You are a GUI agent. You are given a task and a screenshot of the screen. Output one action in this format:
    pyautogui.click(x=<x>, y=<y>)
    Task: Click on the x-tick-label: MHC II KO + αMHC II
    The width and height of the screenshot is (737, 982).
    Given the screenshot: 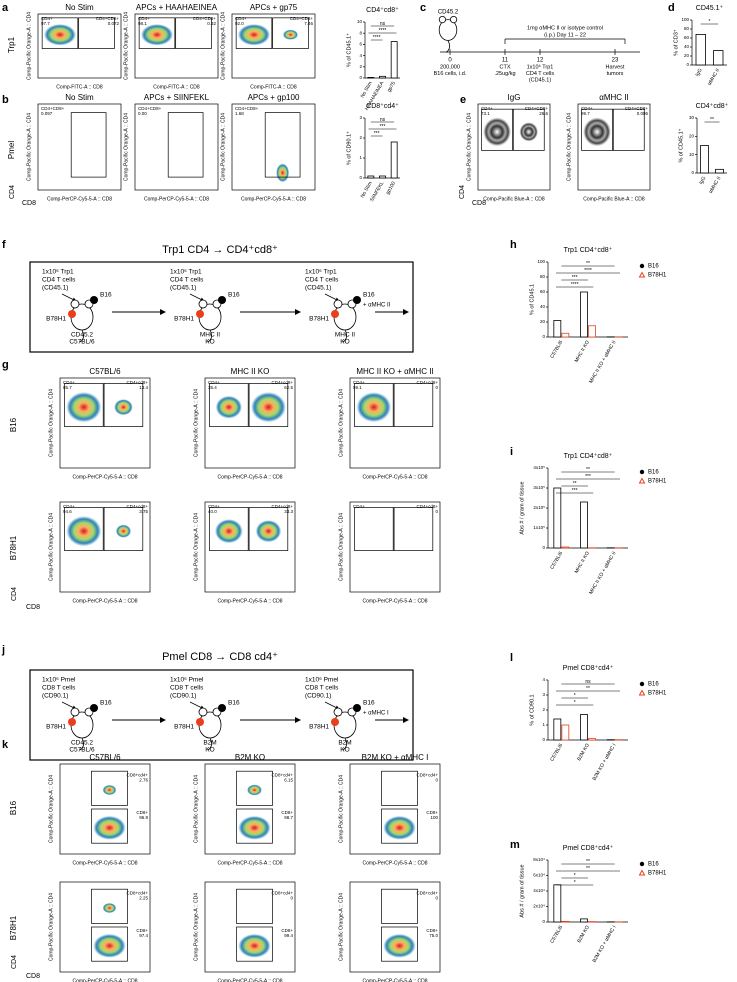 What is the action you would take?
    pyautogui.click(x=602, y=362)
    